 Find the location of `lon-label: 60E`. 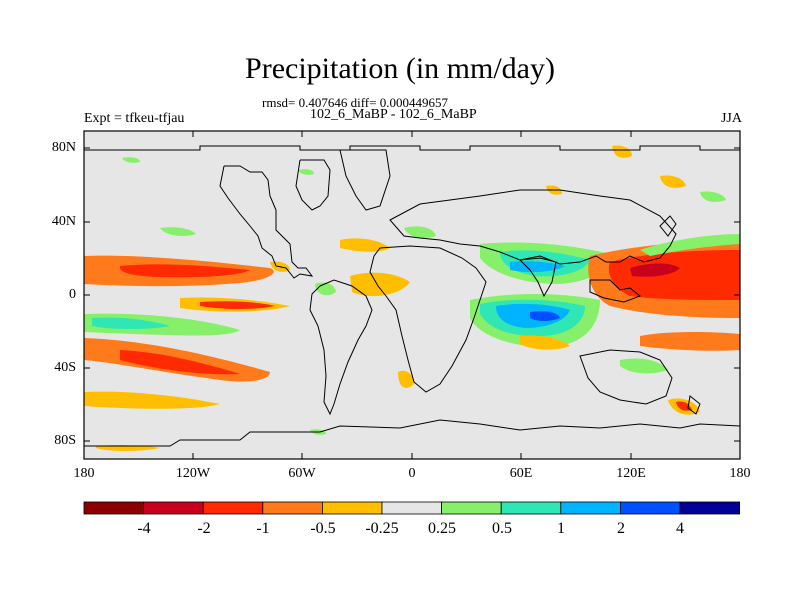

lon-label: 60E is located at coordinates (521, 473).